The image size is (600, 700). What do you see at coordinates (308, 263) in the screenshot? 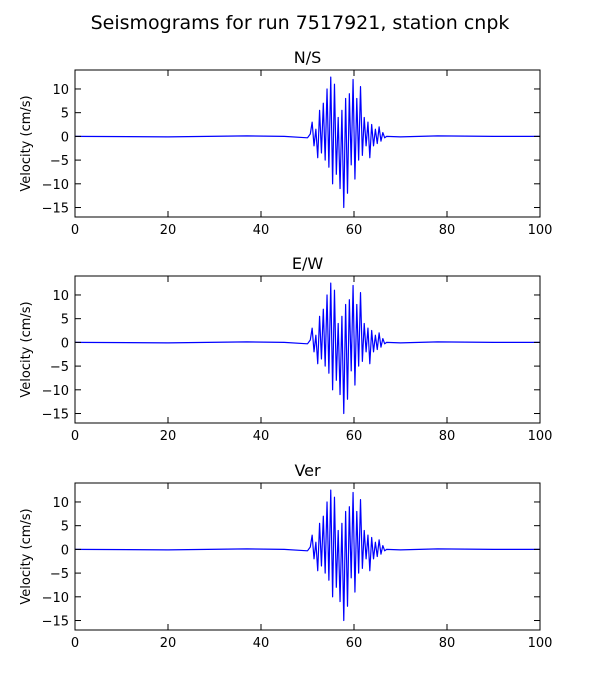
I see `panel-title: E/W` at bounding box center [308, 263].